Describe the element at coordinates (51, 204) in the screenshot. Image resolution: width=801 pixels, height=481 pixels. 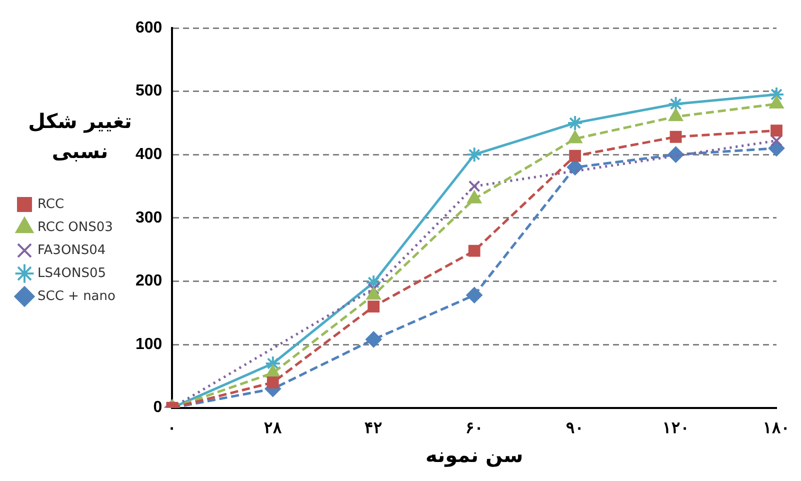
I see `legend-label: RCC` at that location.